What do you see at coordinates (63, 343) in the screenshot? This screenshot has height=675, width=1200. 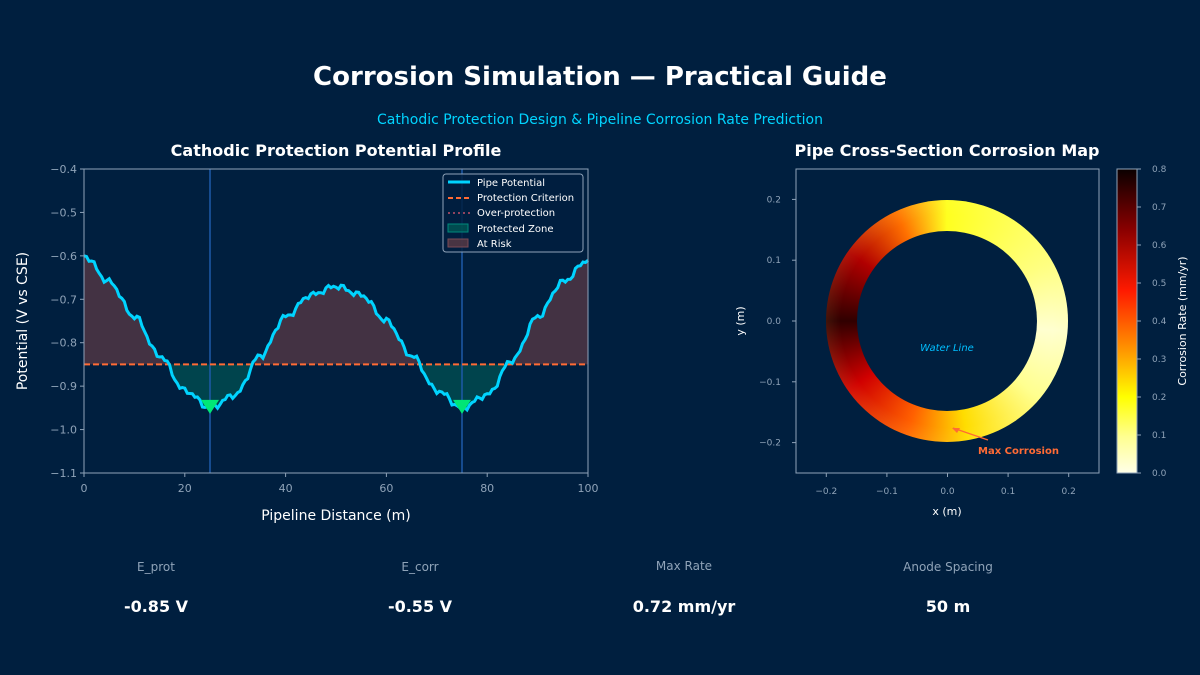 I see `y-tick-label: −0.8` at bounding box center [63, 343].